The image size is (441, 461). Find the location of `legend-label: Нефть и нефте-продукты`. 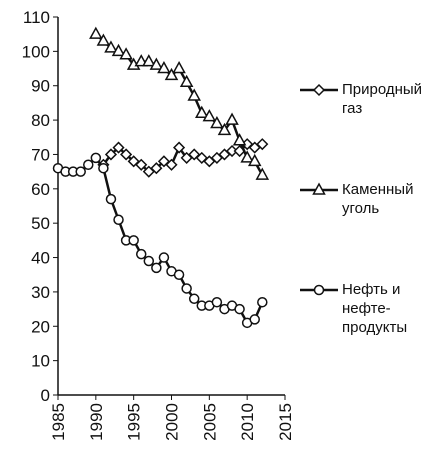

legend-label: Нефть и нефте-продукты is located at coordinates (375, 308).